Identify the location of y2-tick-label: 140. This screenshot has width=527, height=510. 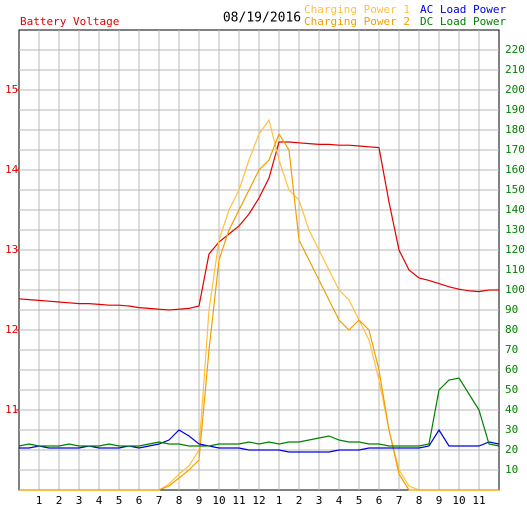
(515, 209).